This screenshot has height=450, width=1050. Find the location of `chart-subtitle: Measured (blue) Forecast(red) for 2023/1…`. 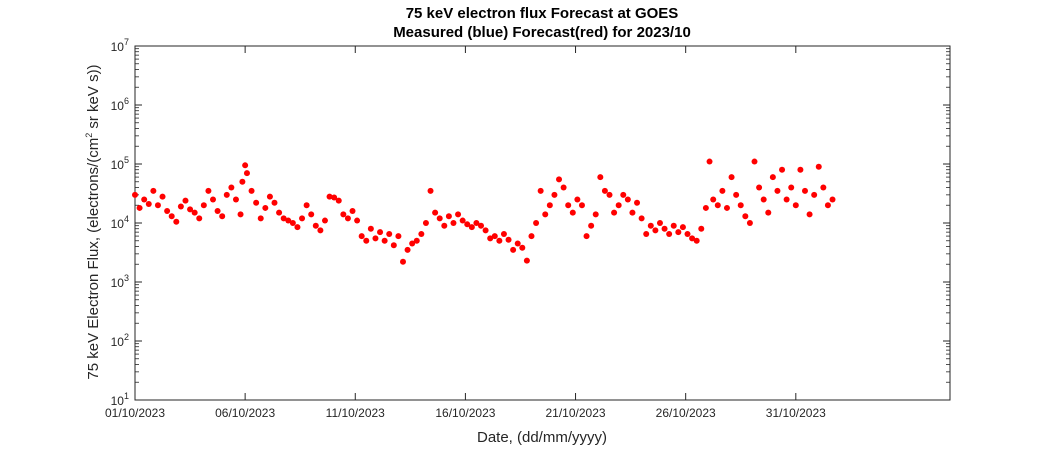

chart-subtitle: Measured (blue) Forecast(red) for 2023/1… is located at coordinates (542, 32).